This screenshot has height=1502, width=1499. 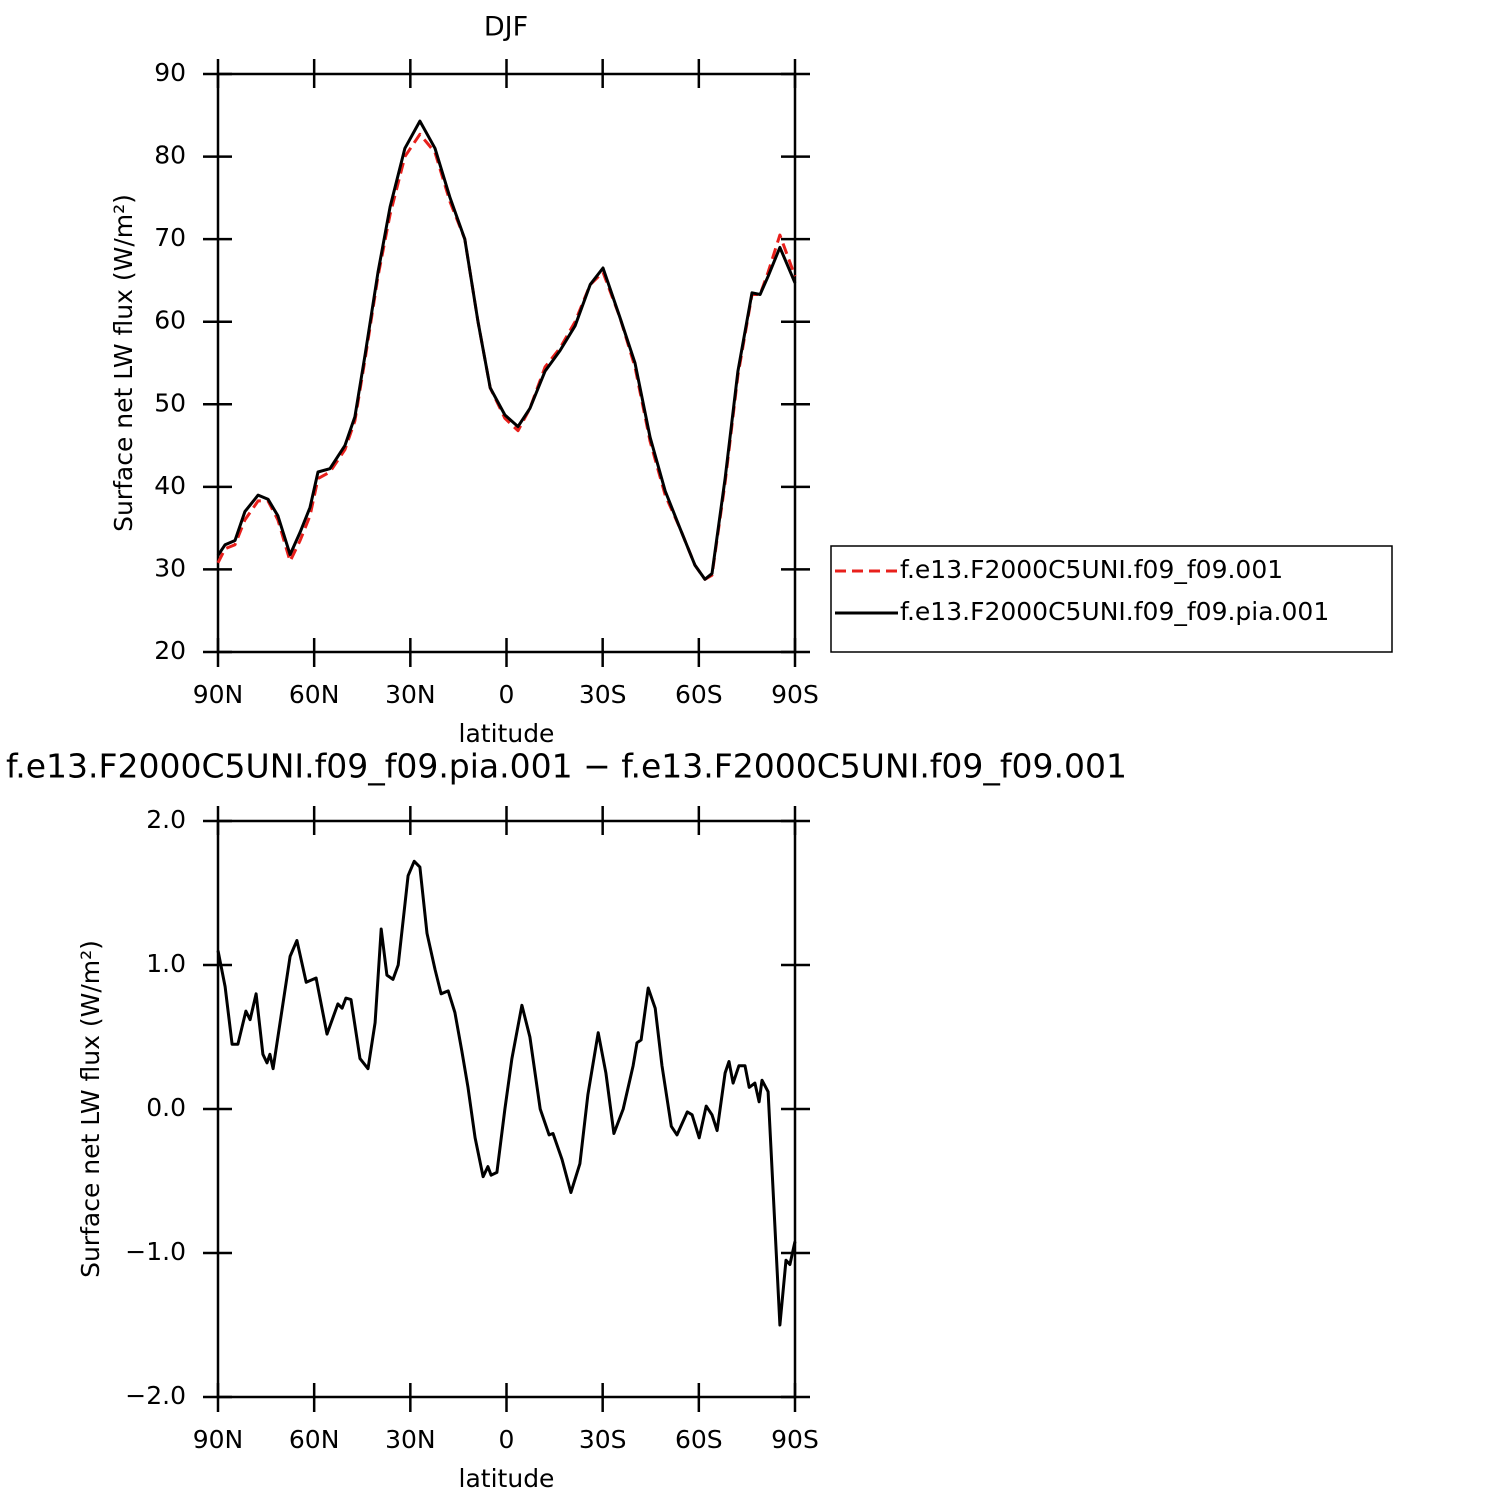 What do you see at coordinates (166, 819) in the screenshot?
I see `y-tick-label: 2.0` at bounding box center [166, 819].